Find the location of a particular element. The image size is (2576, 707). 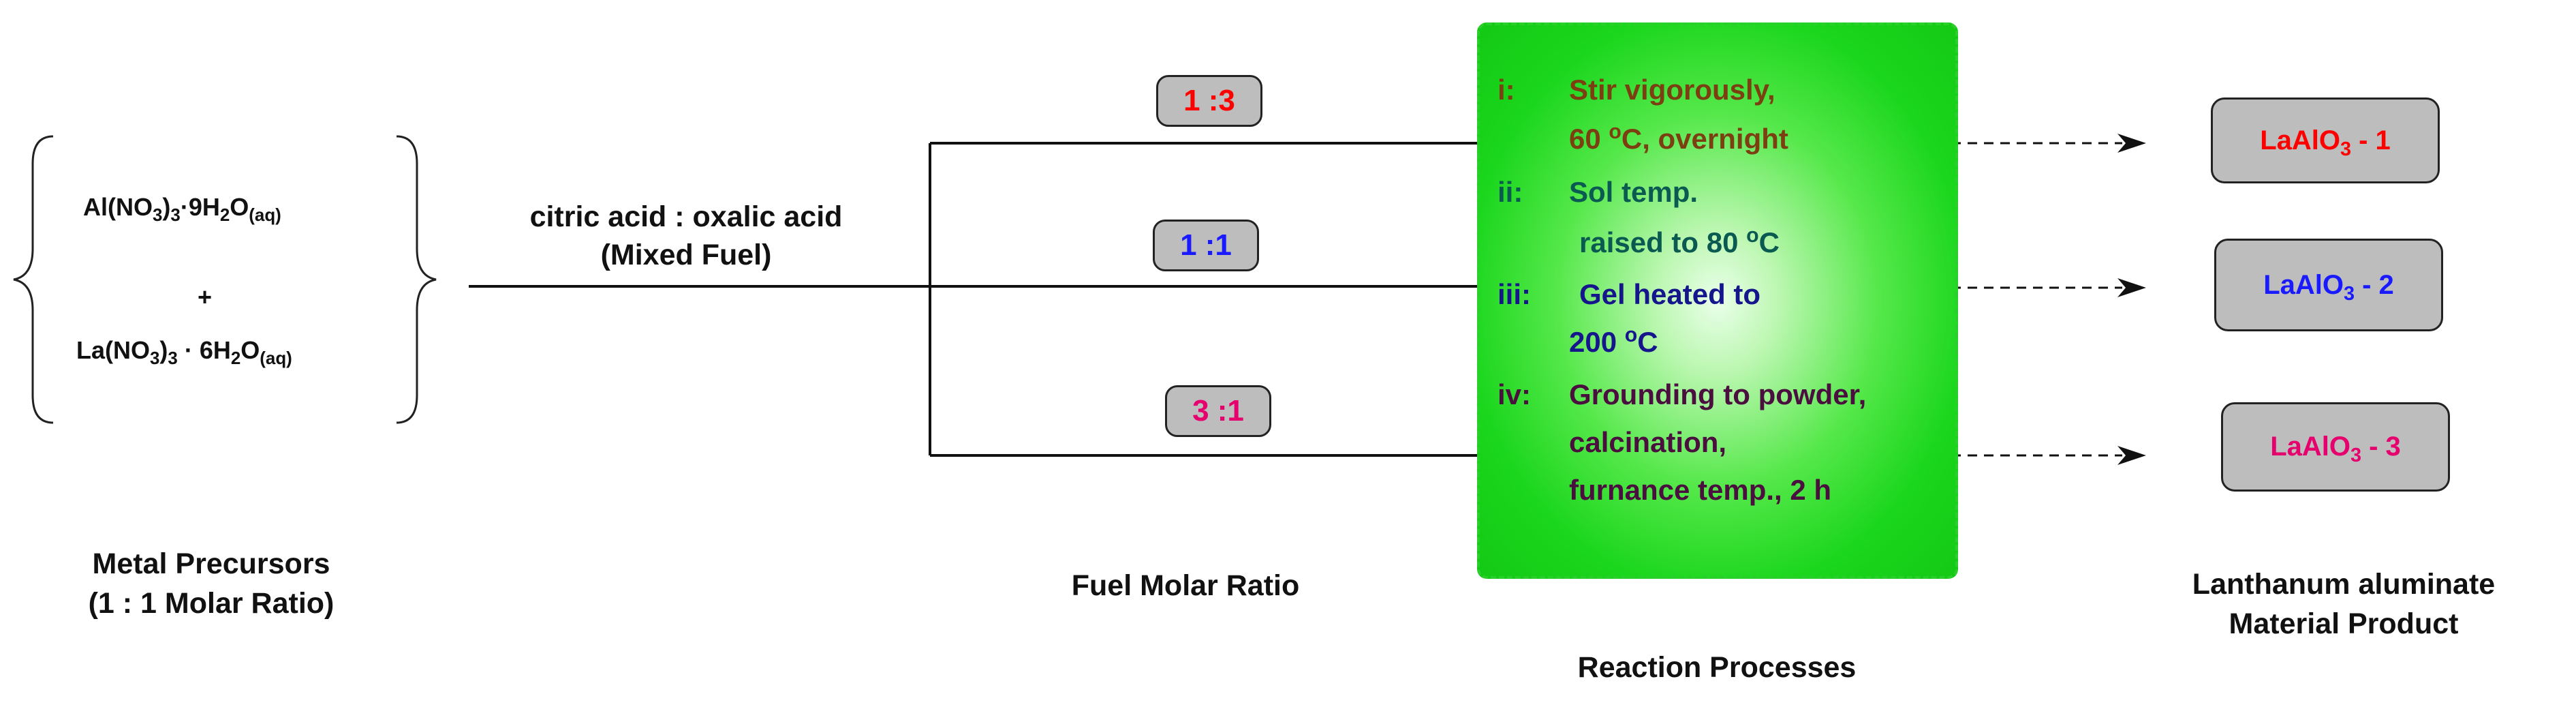

right-brace is located at coordinates (416, 279).